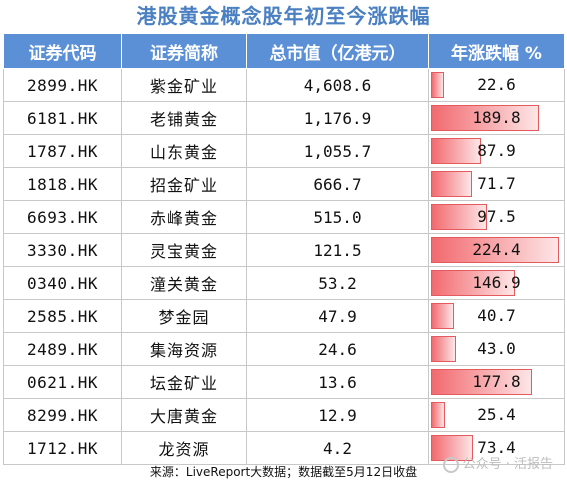  I want to click on table-row: 1818.HK 招金矿业 666.7 71.7, so click(284, 184).